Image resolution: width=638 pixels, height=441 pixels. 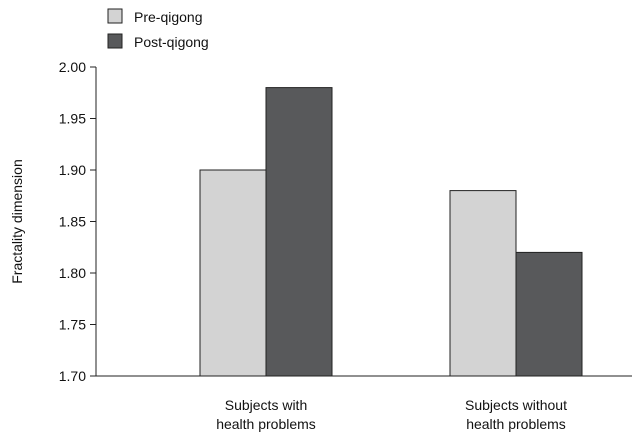 What do you see at coordinates (72, 376) in the screenshot?
I see `y-tick-label: 1.70` at bounding box center [72, 376].